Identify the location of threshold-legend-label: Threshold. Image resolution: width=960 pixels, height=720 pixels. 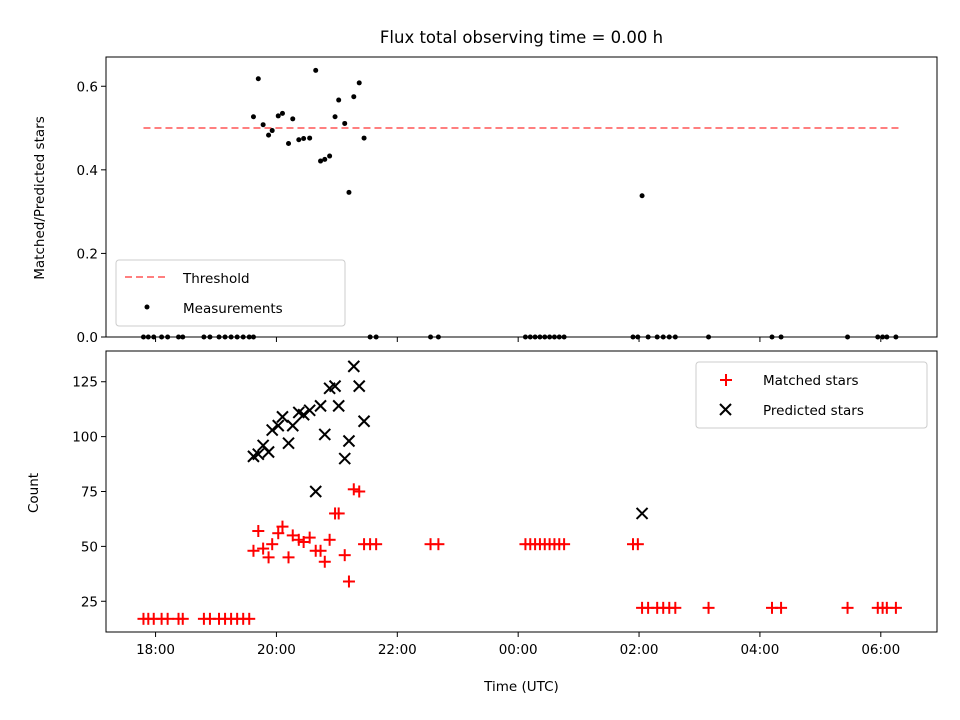
(216, 279).